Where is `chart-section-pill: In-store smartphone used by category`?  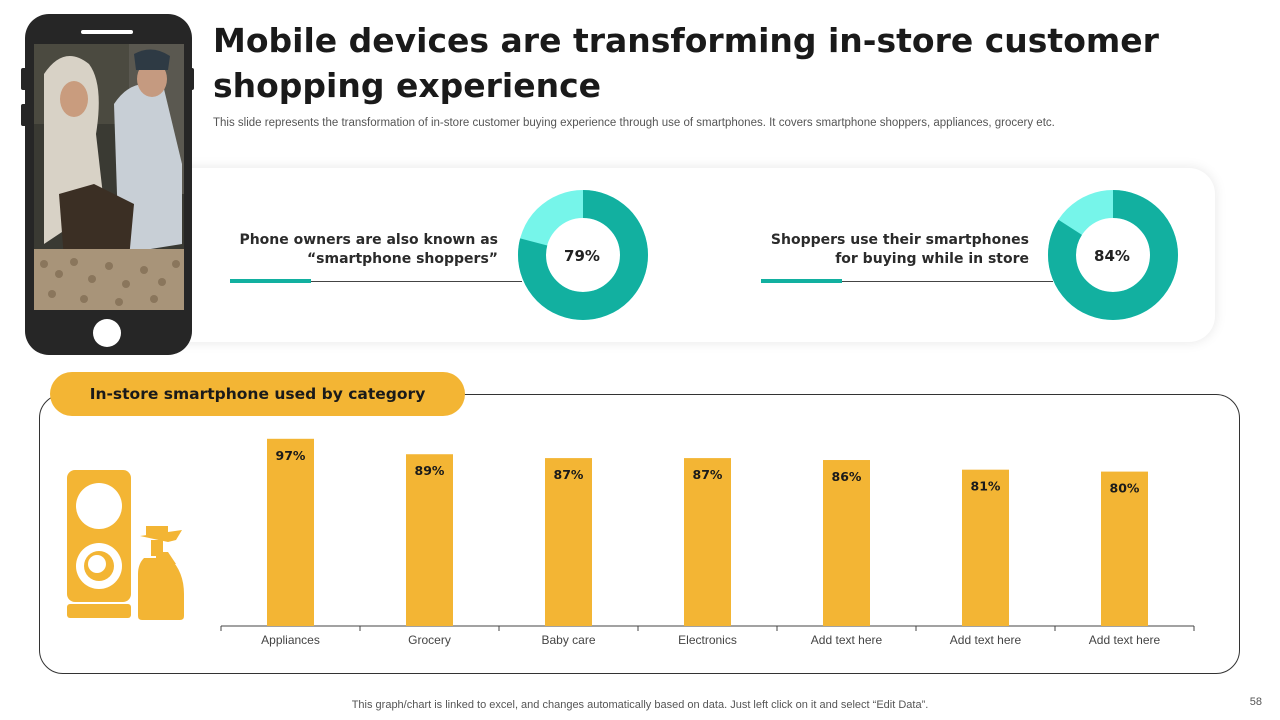
chart-section-pill: In-store smartphone used by category is located at coordinates (257, 394).